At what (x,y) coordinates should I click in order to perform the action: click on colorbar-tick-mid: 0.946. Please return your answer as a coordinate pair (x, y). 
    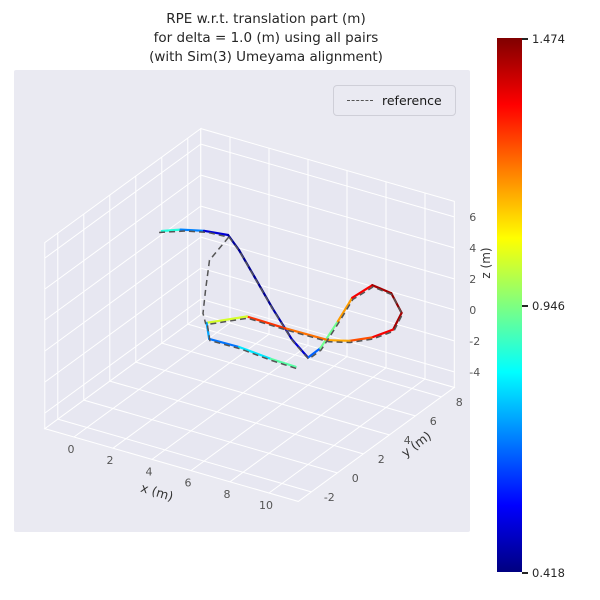
    Looking at the image, I should click on (543, 306).